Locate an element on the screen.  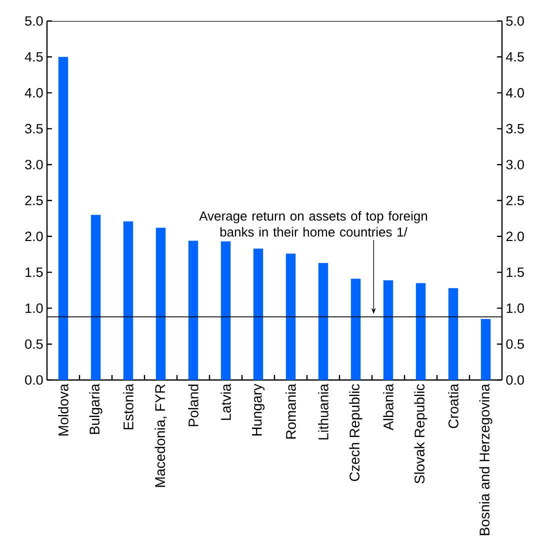
x-tick-label: Slovak Republic is located at coordinates (421, 434).